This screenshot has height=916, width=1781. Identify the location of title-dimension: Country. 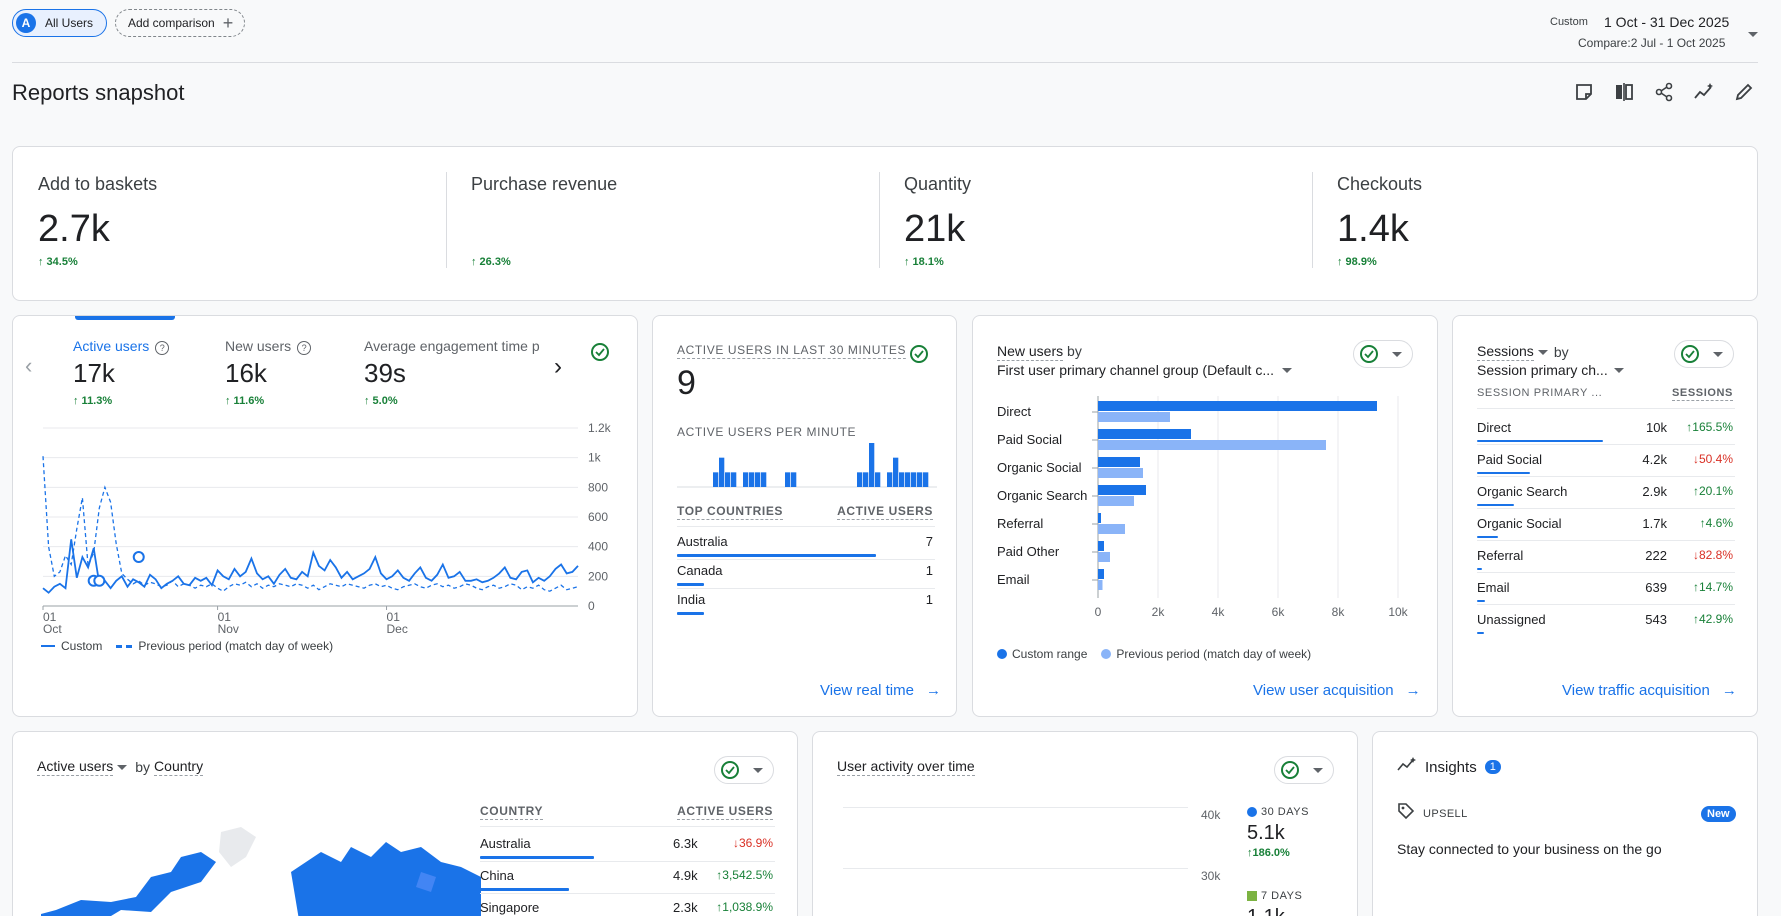
(179, 767).